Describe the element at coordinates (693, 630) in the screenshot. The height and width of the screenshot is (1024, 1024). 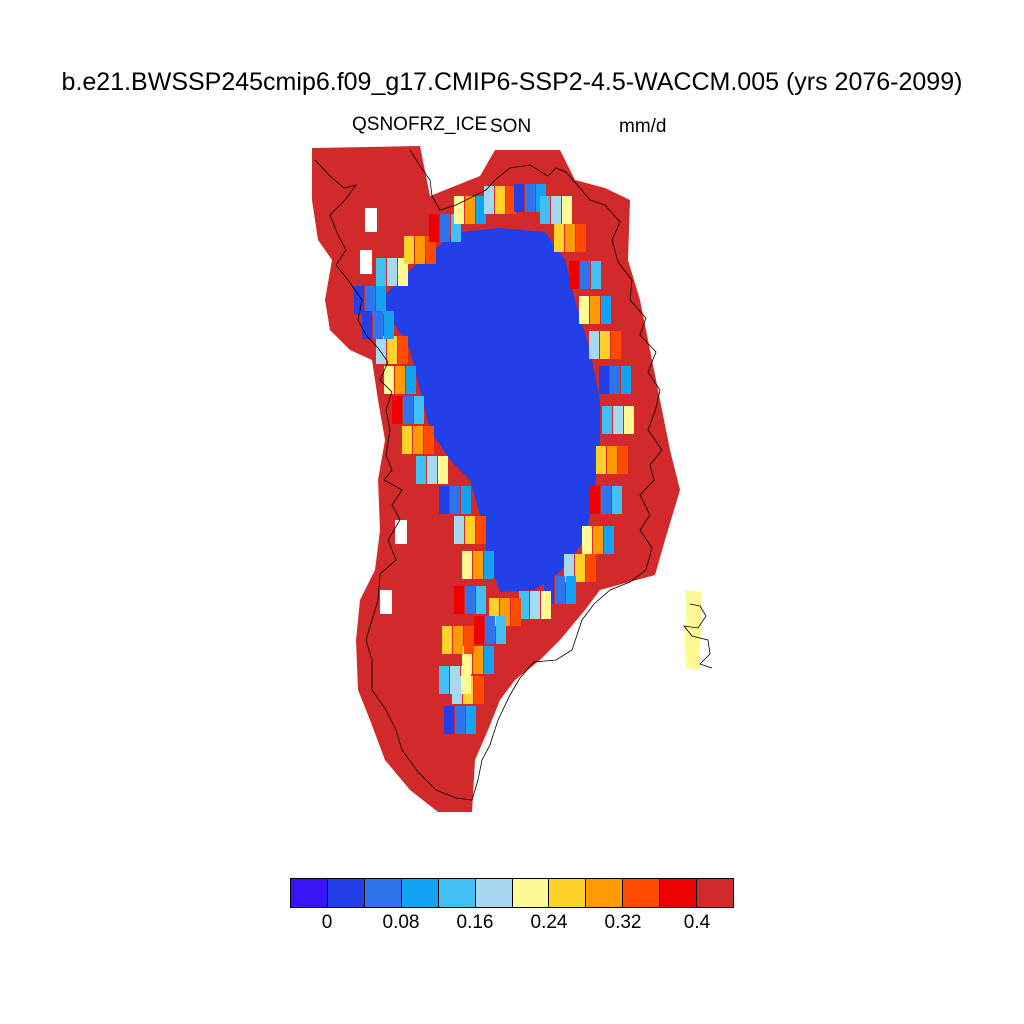
I see `east-island` at that location.